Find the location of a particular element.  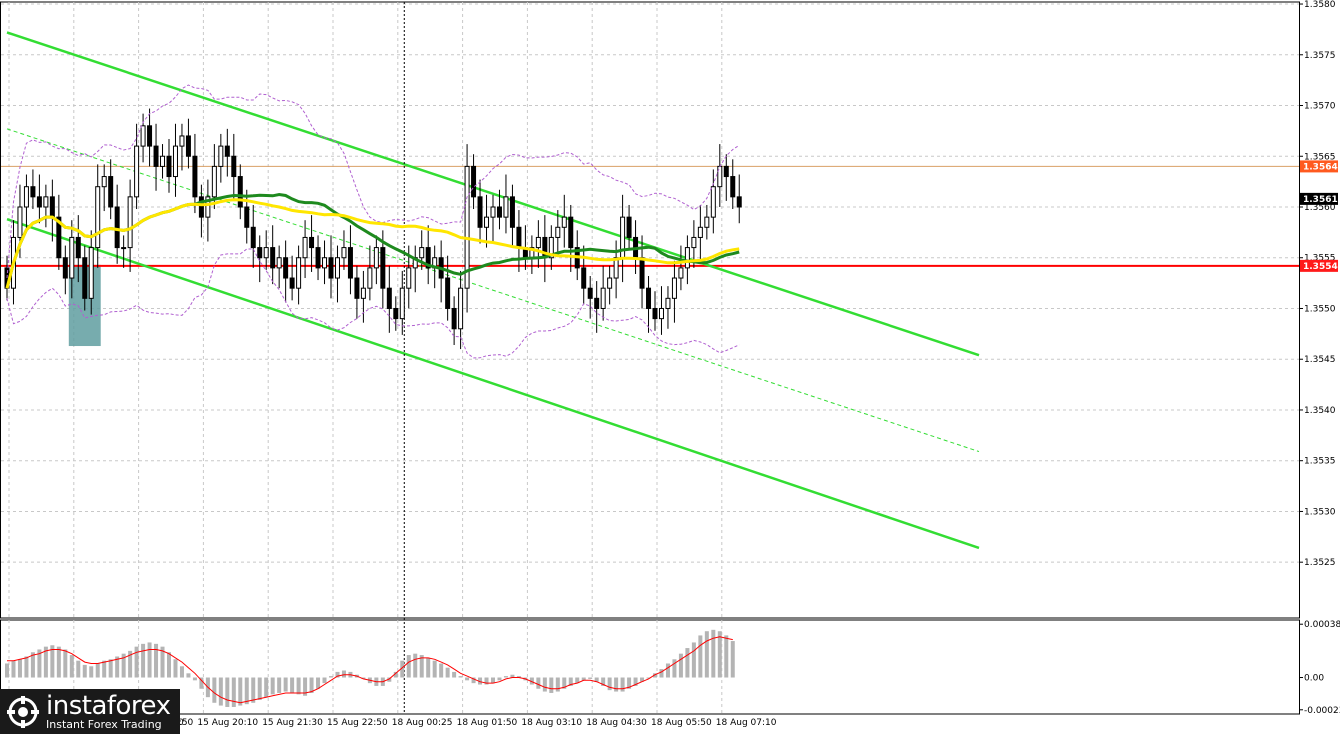

price-tick-label: 1.3550 is located at coordinates (1320, 309).